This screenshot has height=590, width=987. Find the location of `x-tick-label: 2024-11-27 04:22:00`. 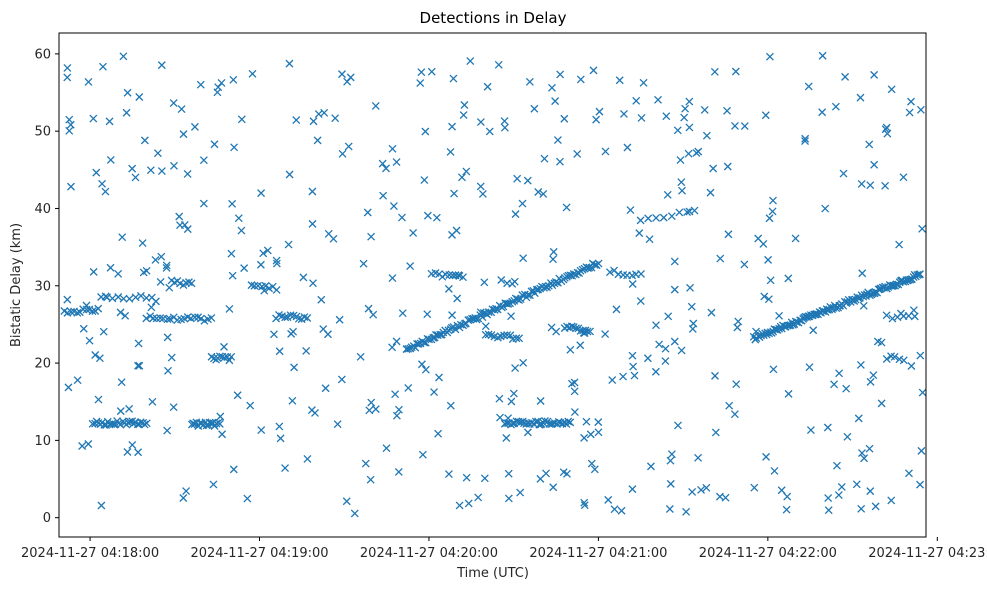

x-tick-label: 2024-11-27 04:22:00 is located at coordinates (768, 553).